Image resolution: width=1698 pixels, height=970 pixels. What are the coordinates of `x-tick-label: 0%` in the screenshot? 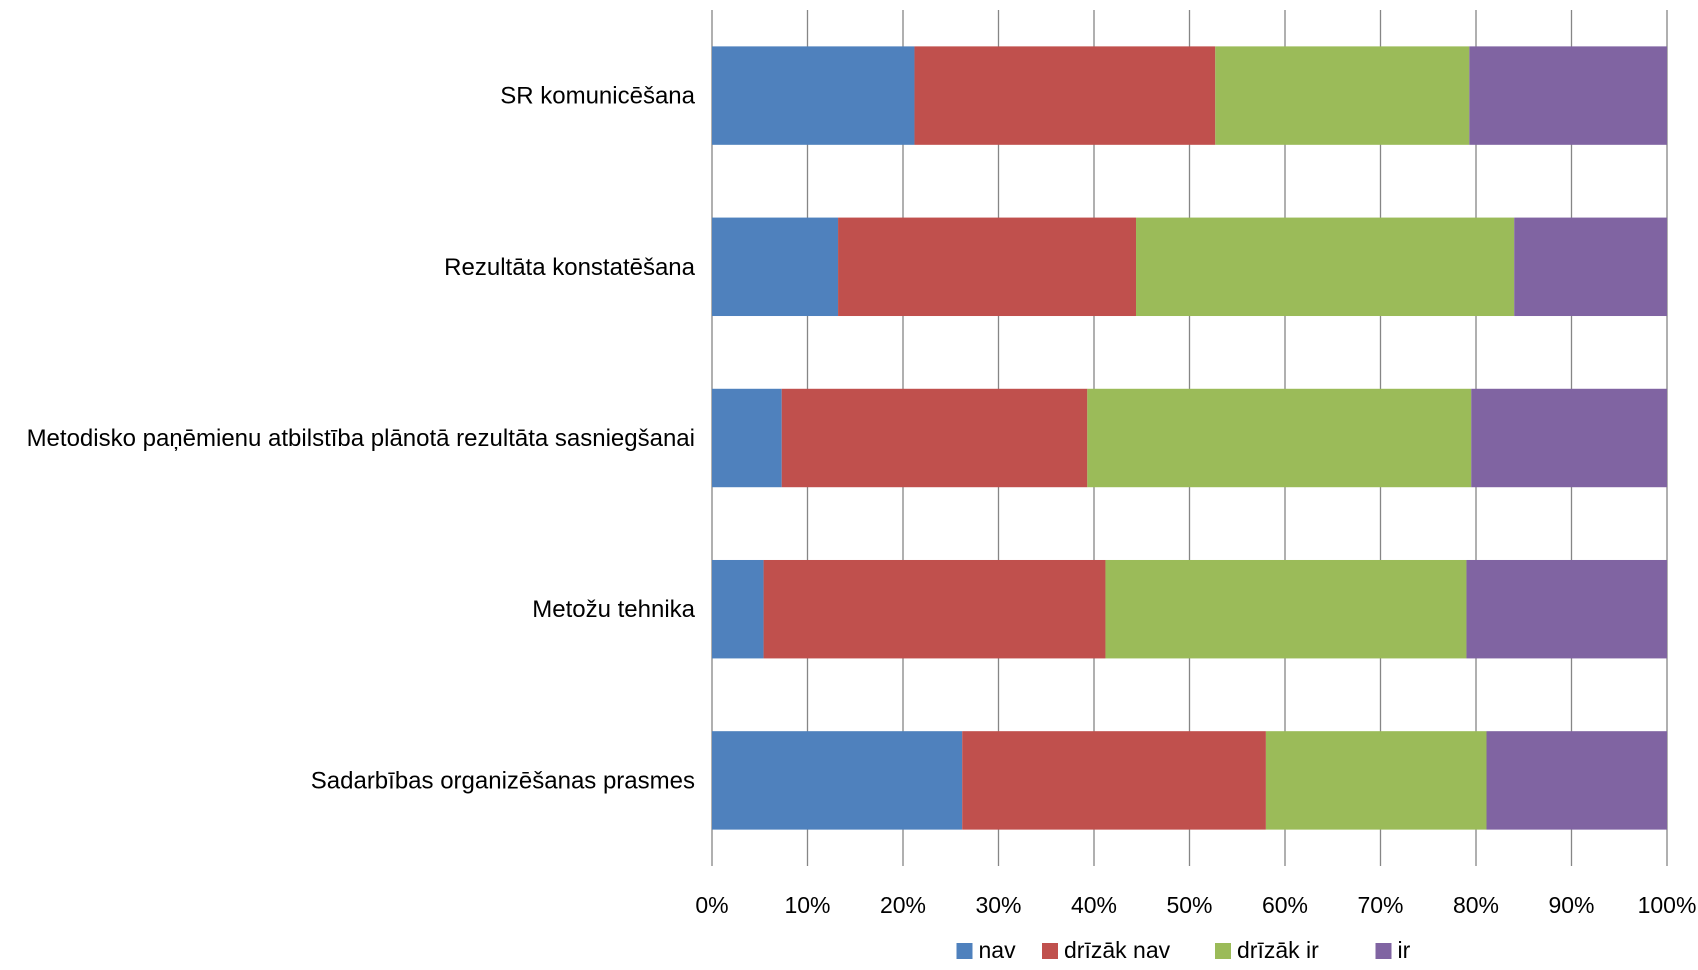 It's located at (711, 905).